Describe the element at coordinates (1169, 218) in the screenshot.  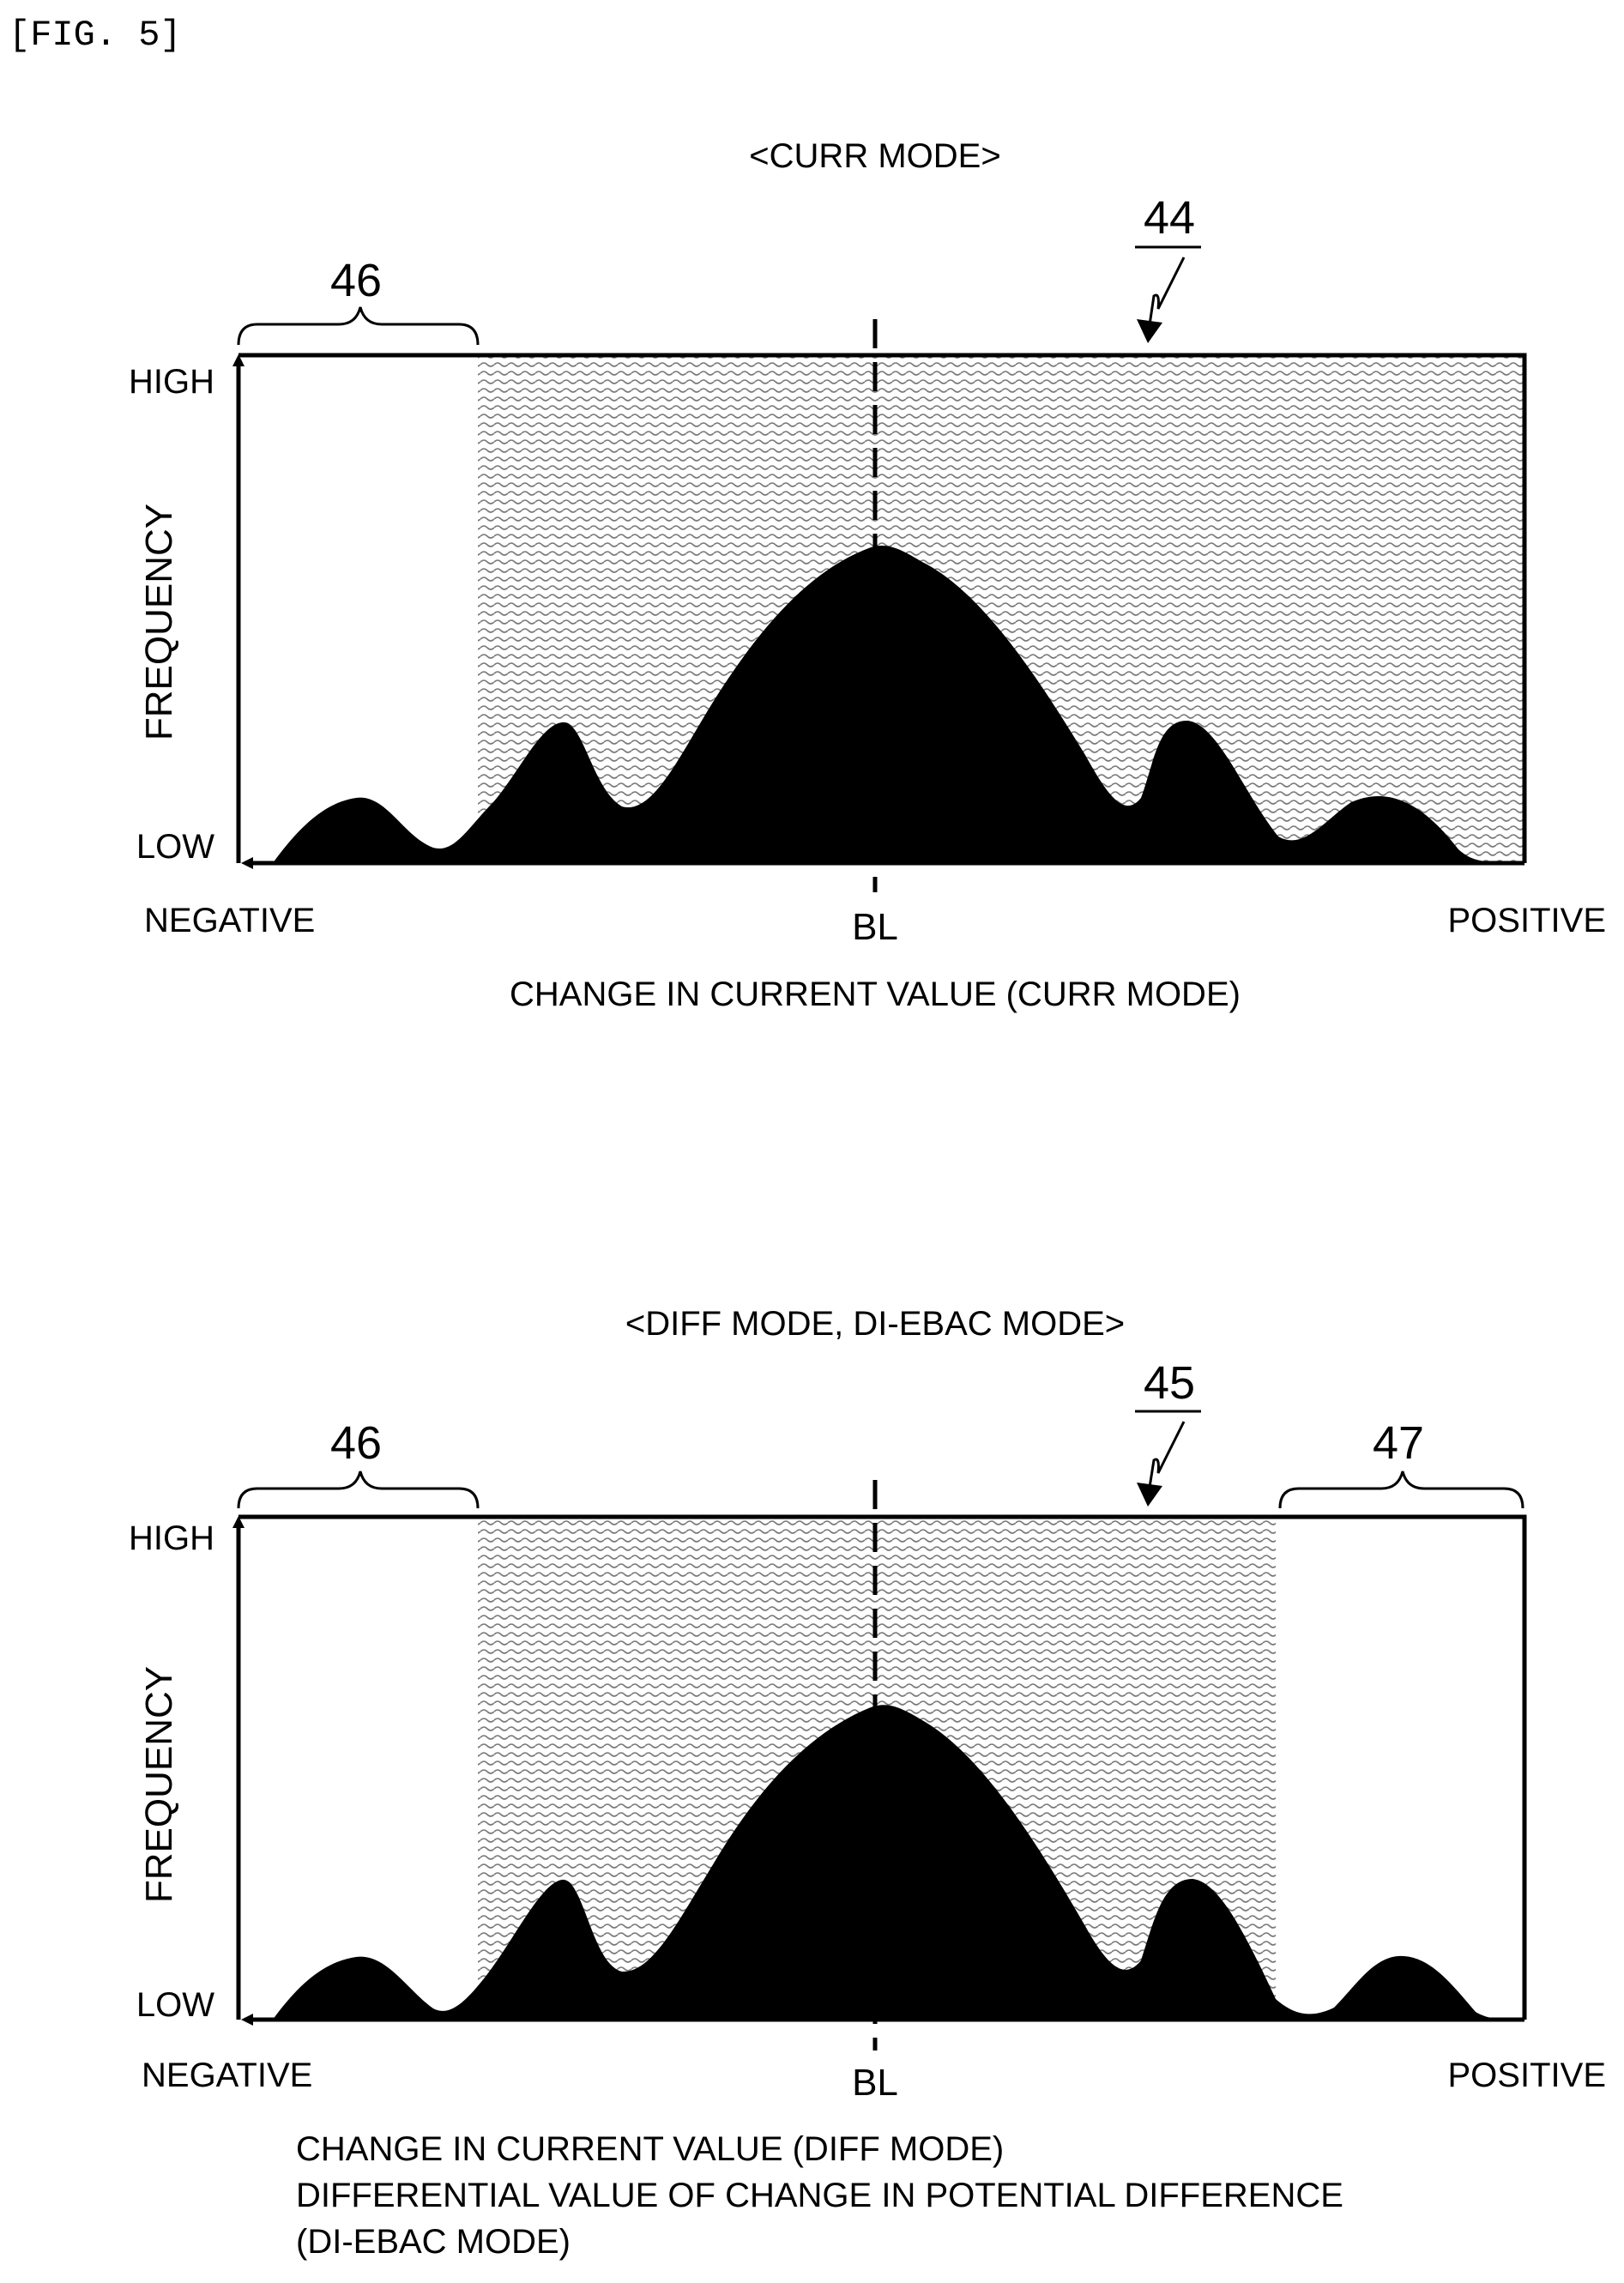
I see `ref-detection-region: 44` at that location.